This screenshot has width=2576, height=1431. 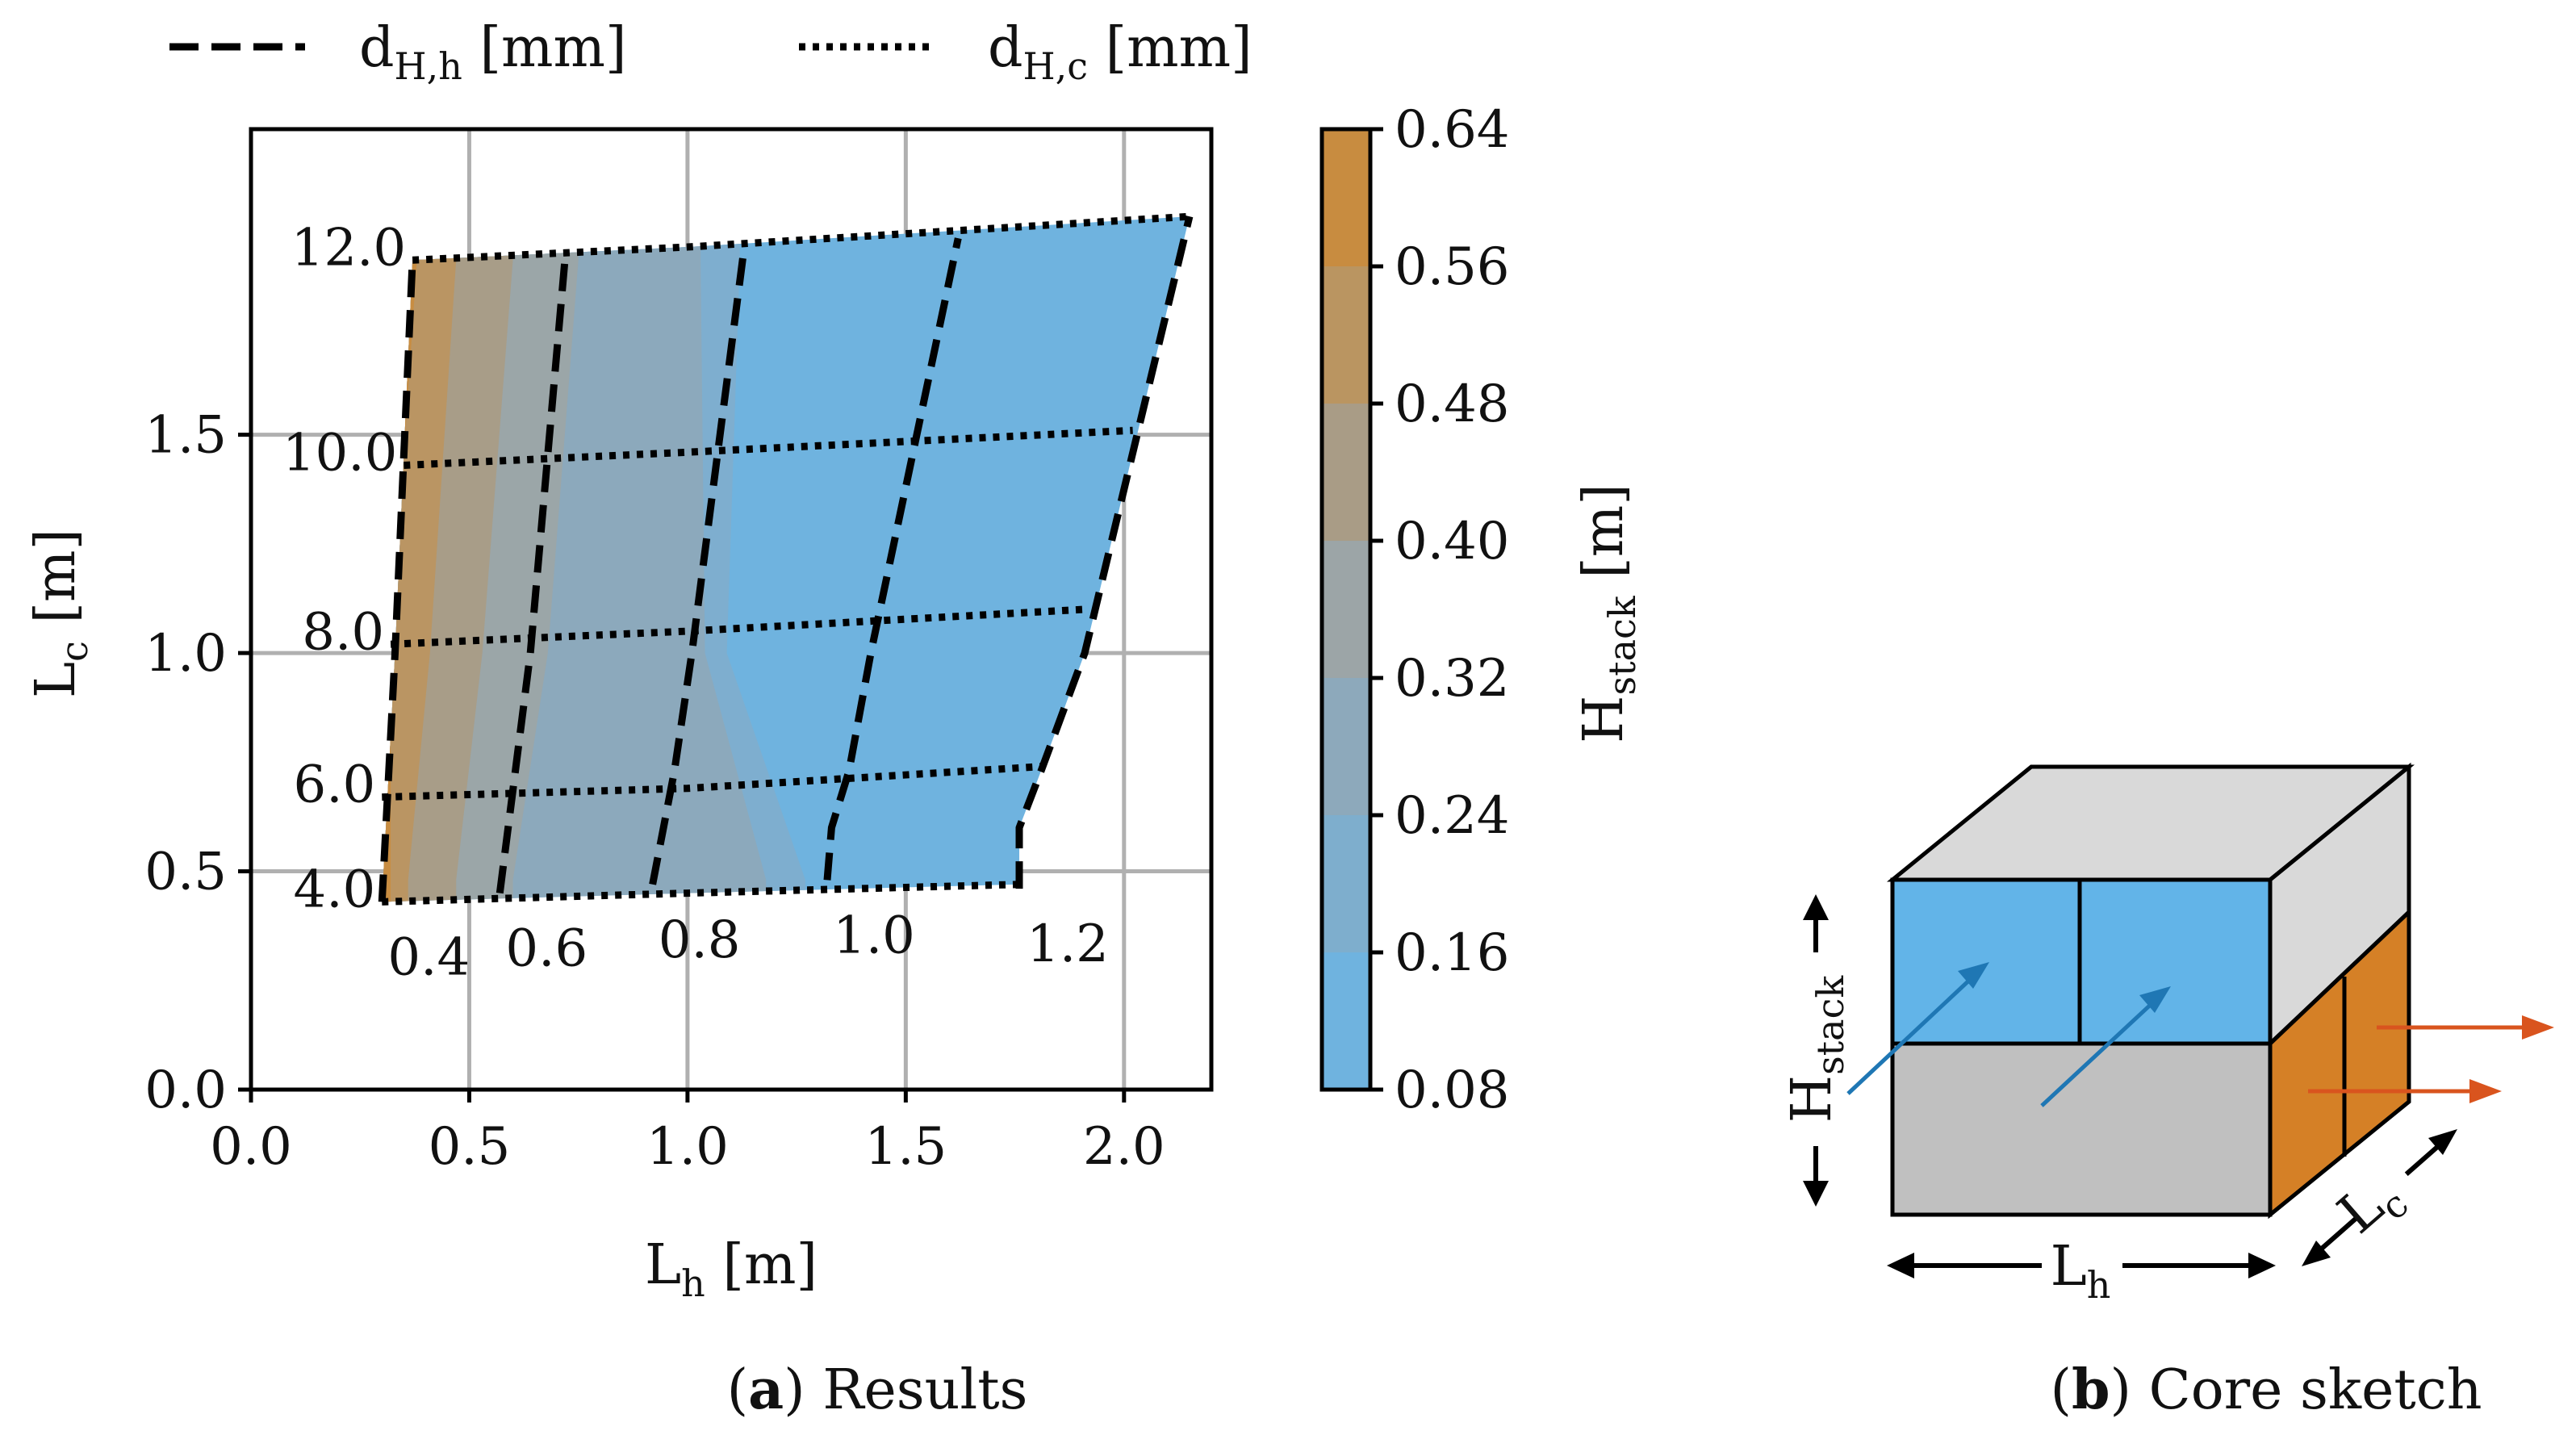 What do you see at coordinates (2266, 1390) in the screenshot?
I see `caption-b: (b) Core sketch` at bounding box center [2266, 1390].